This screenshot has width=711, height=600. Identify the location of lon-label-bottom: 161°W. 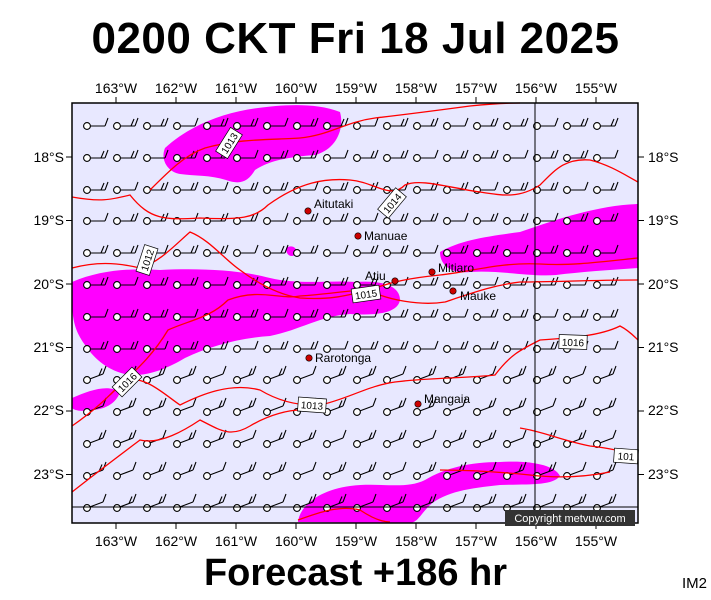
(236, 541).